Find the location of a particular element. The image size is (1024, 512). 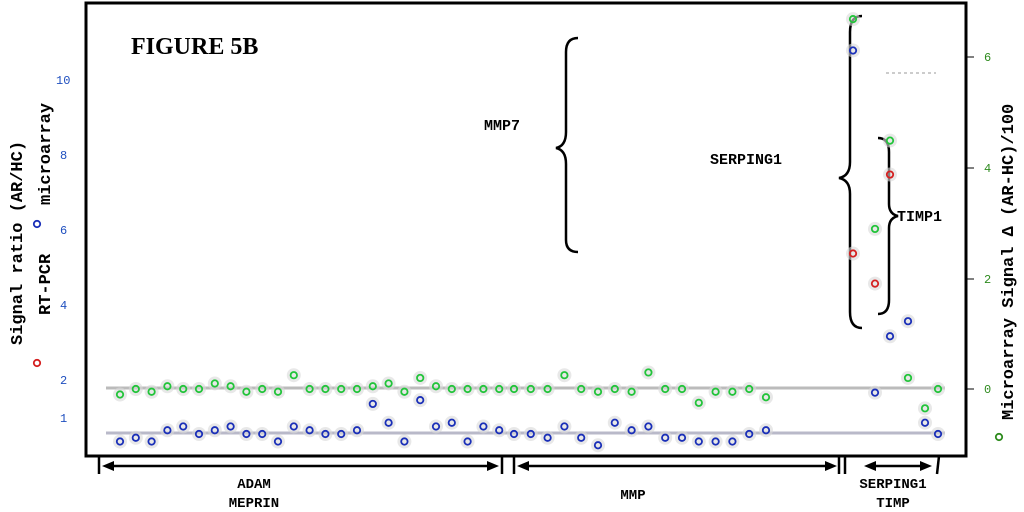

point-rtpcr is located at coordinates (875, 283).